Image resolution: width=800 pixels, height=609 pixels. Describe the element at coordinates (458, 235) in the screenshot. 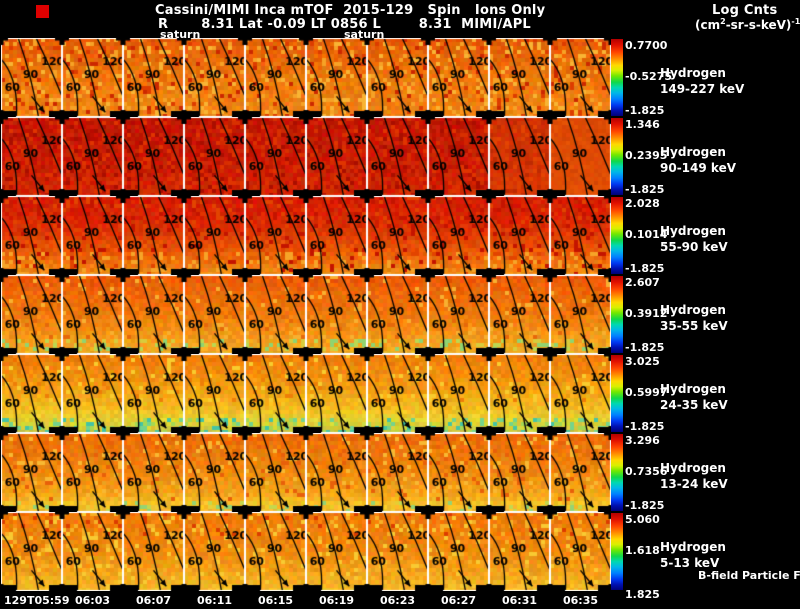

I see `heatmap-panel-r3-c8` at that location.